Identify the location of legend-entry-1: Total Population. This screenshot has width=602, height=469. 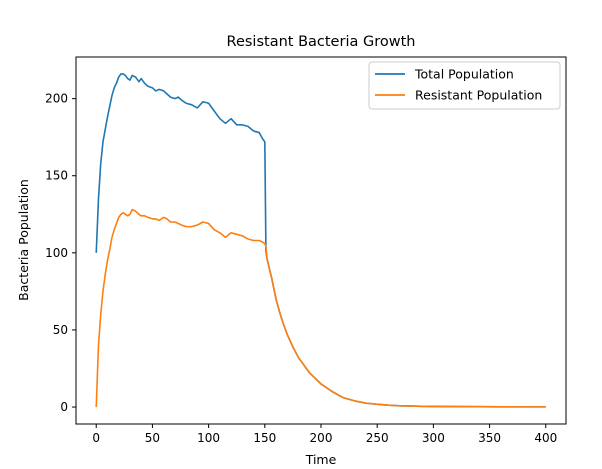
(464, 74).